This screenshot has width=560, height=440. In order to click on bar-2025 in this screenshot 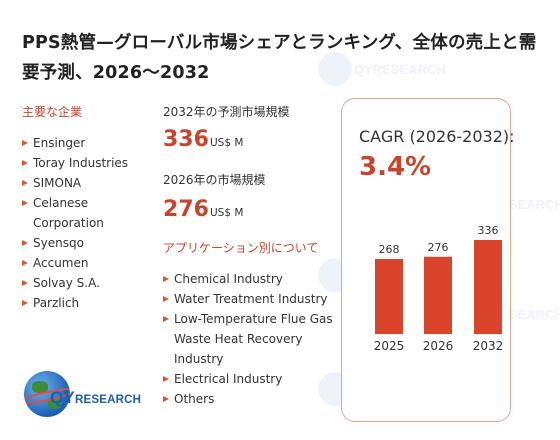, I will do `click(389, 296)`.